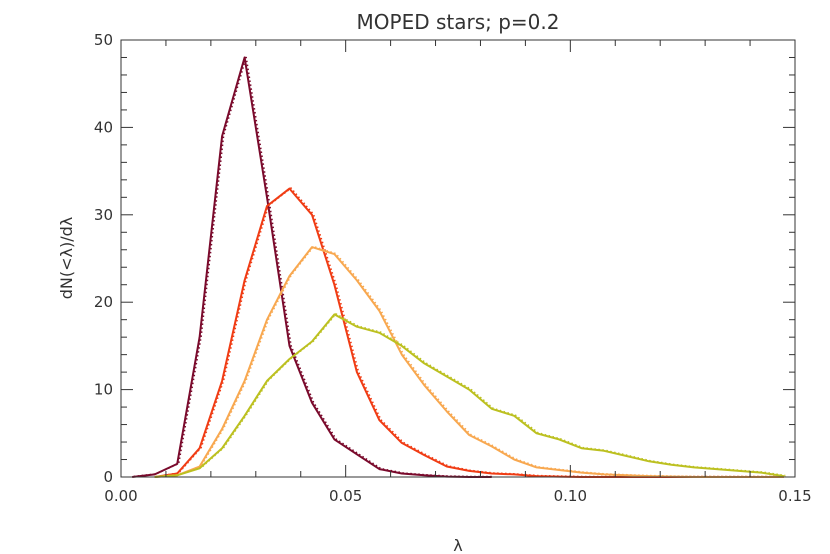  I want to click on y-tick-label: 20, so click(103, 302).